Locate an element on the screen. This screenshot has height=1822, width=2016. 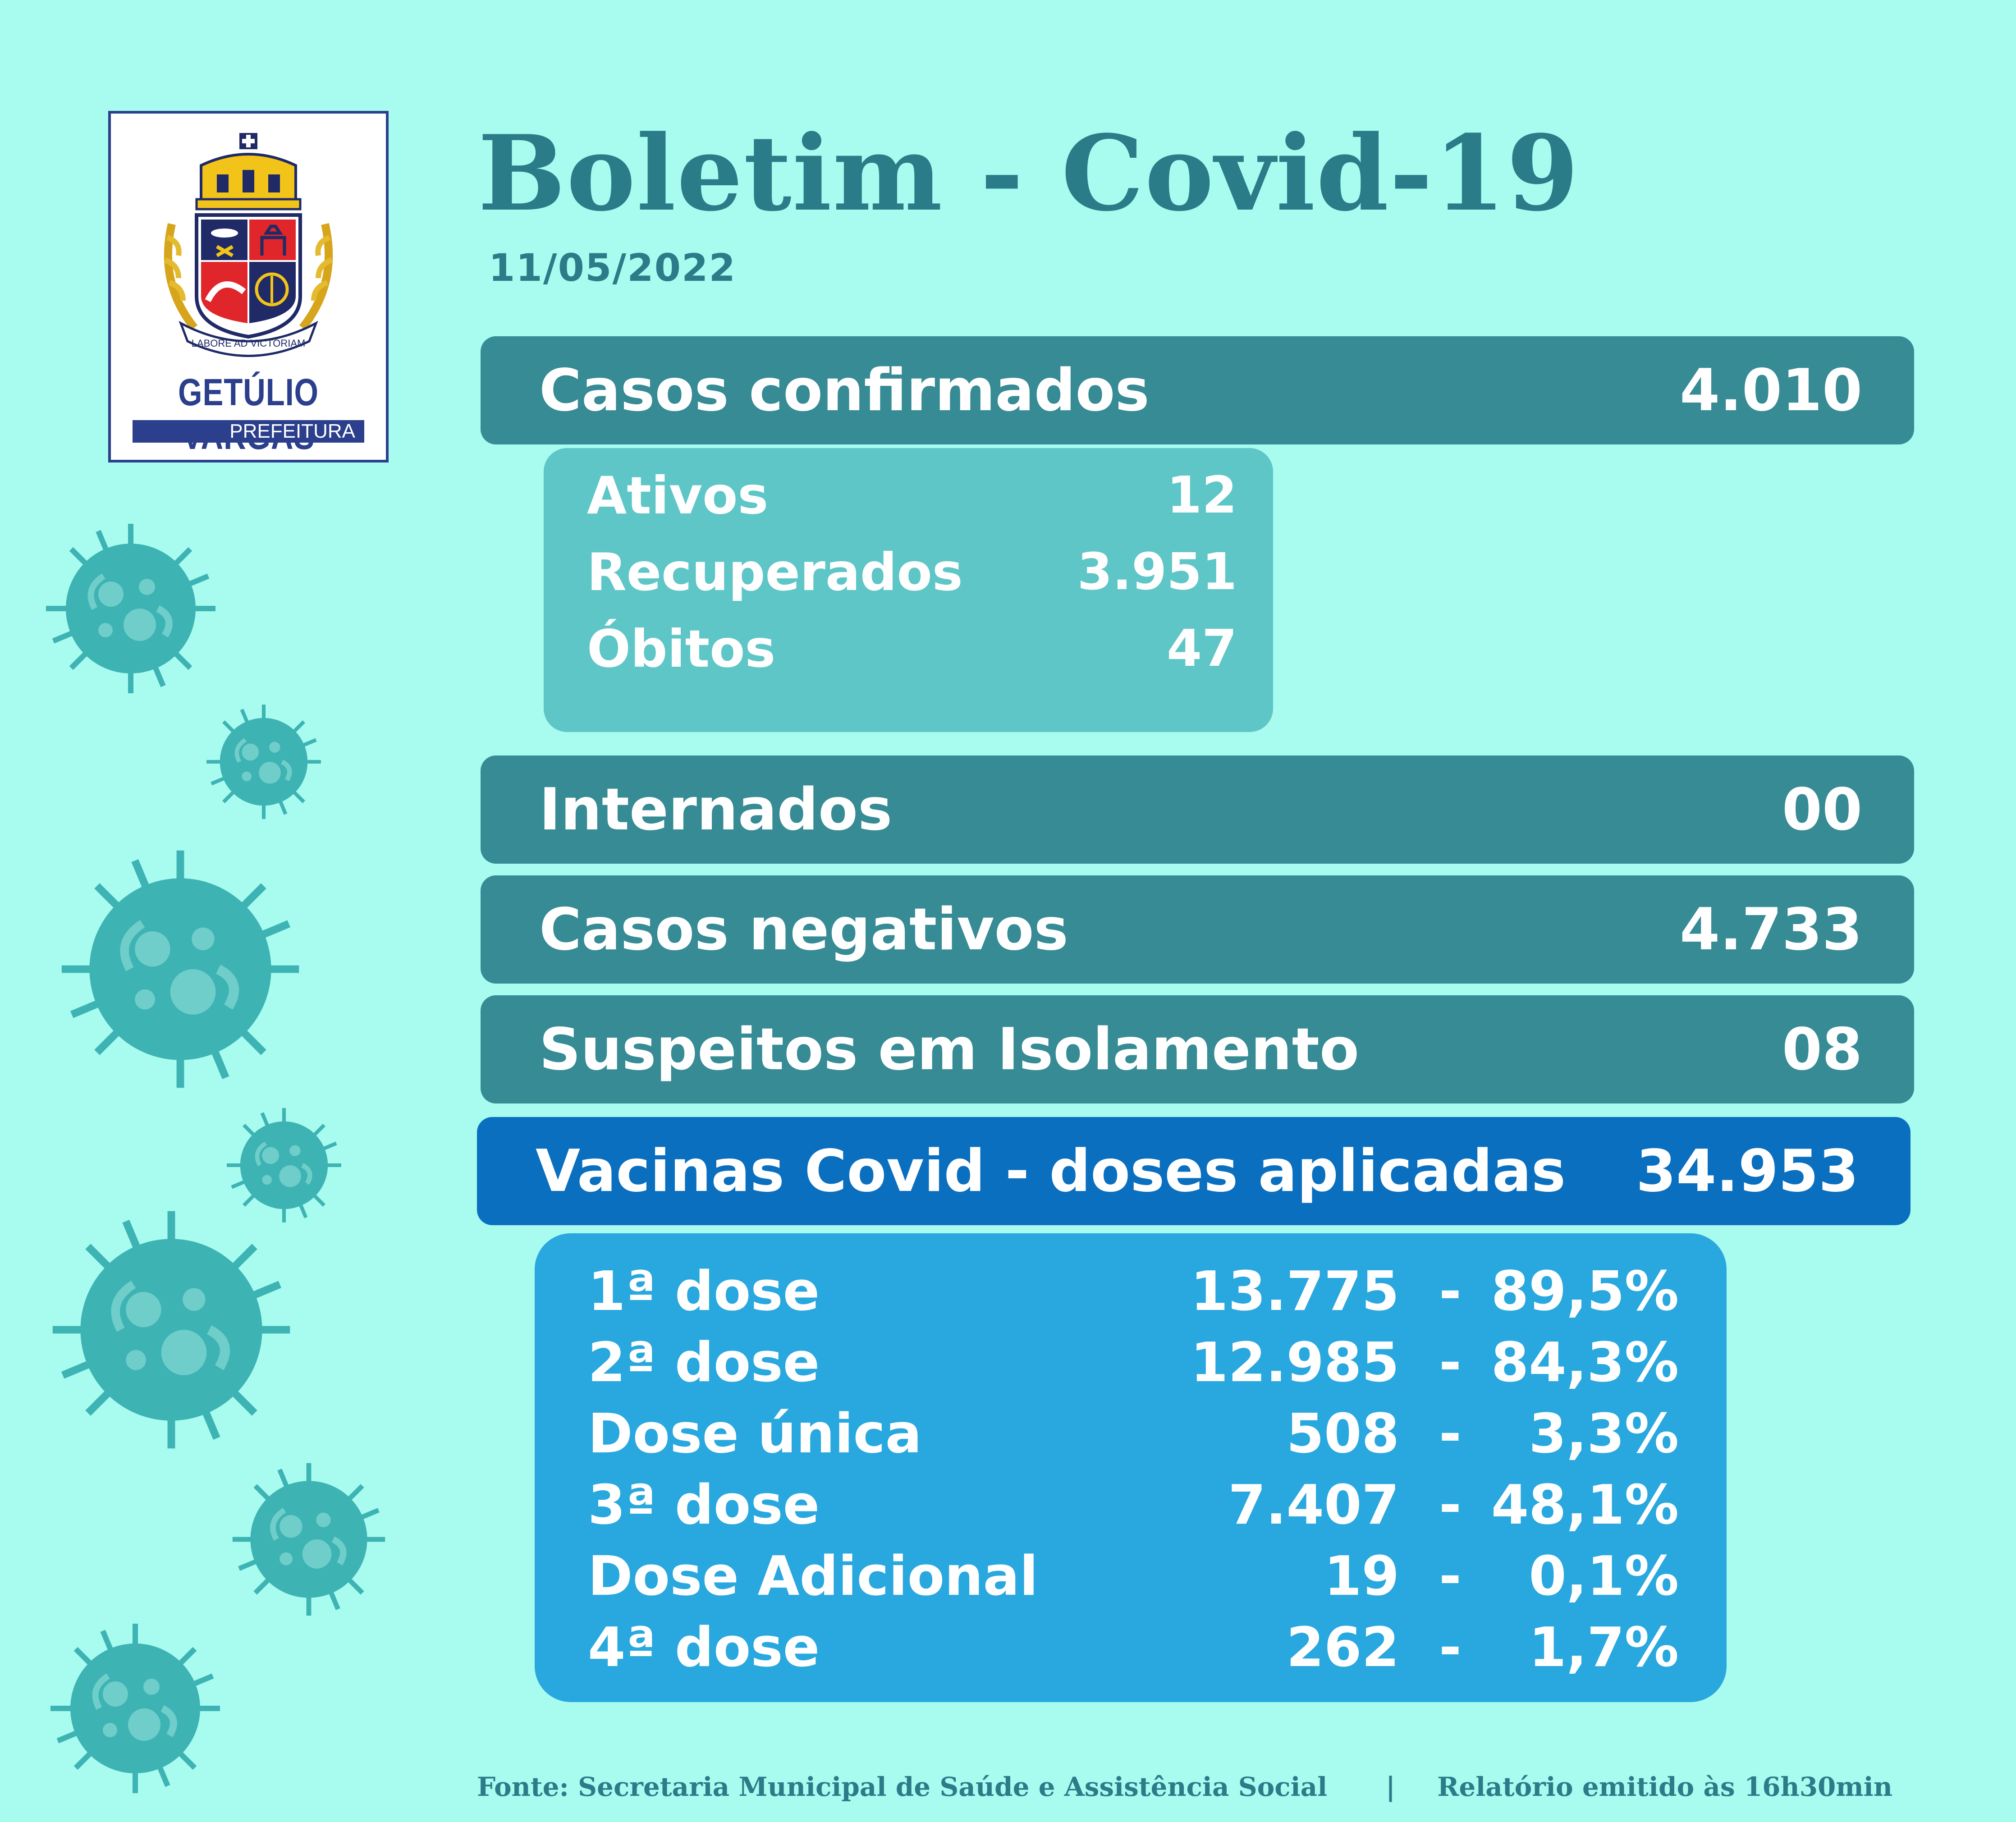
logo-subtitle: PREFEITURA is located at coordinates (248, 432).